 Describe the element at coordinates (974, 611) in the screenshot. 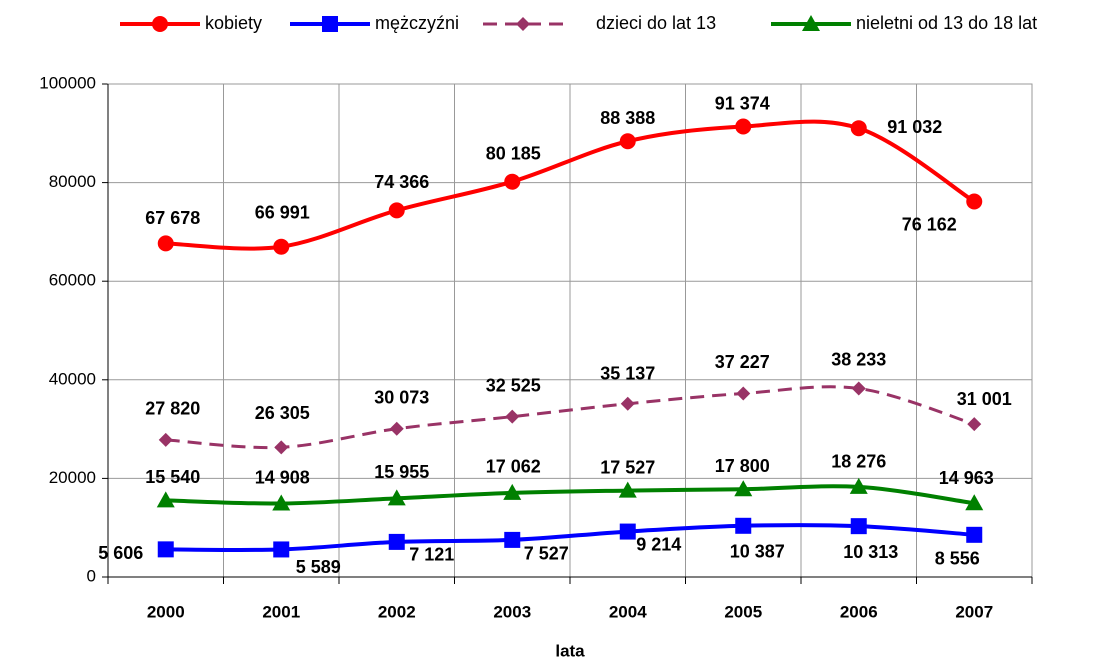

I see `x-tick-label: 2007` at that location.